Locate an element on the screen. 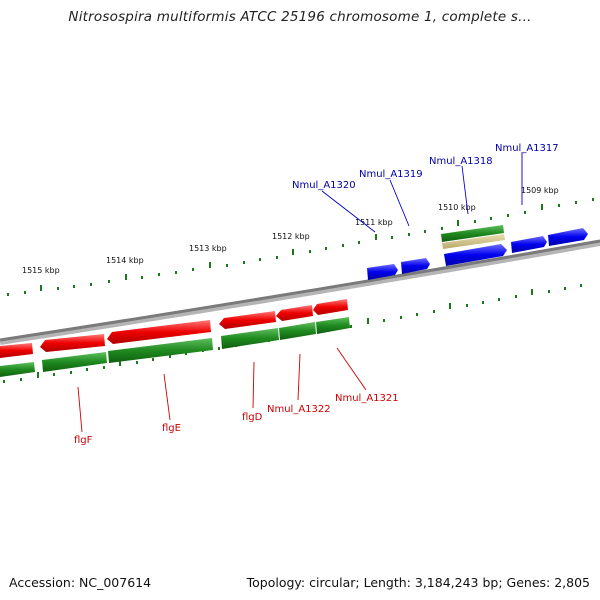 This screenshot has width=600, height=600. gene-Nmul_A1321 is located at coordinates (330, 307).